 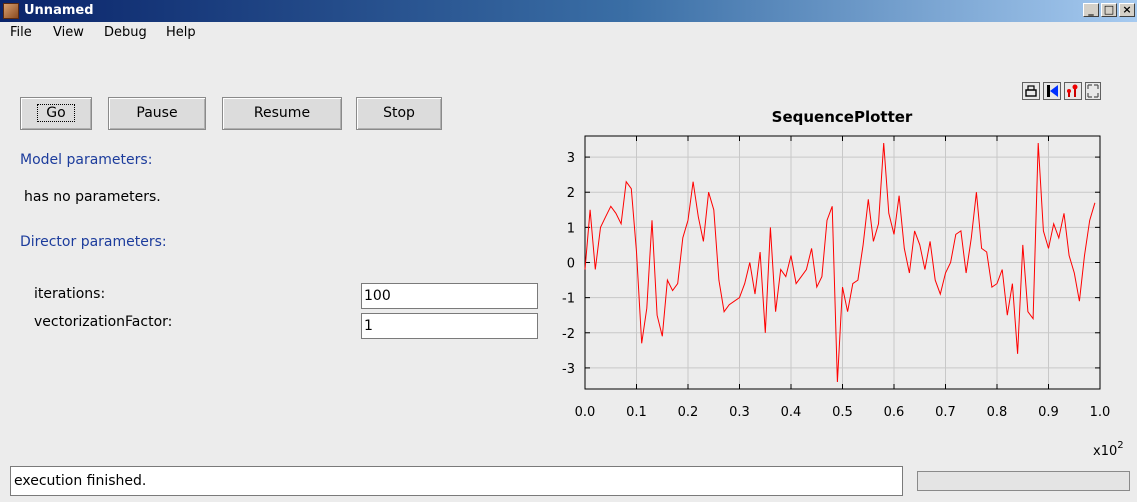 What do you see at coordinates (568, 33) in the screenshot?
I see `menu-bar: File View Debug Help` at bounding box center [568, 33].